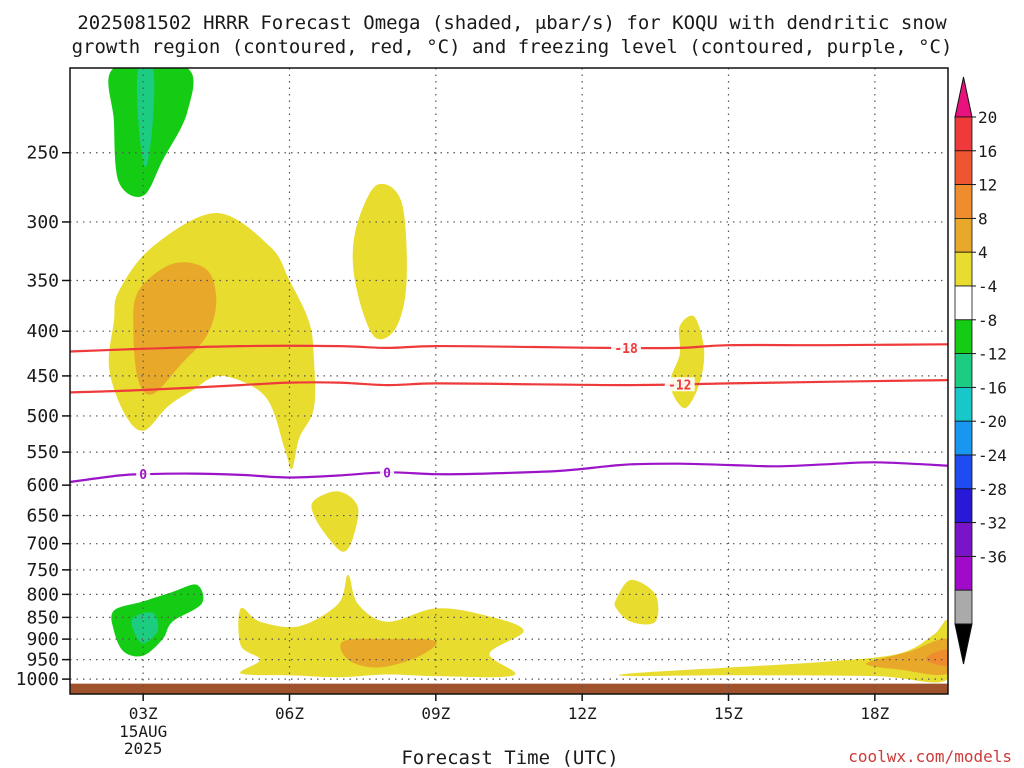 This screenshot has height=768, width=1024. Describe the element at coordinates (930, 756) in the screenshot. I see `watermark: coolwx.com/models` at that location.